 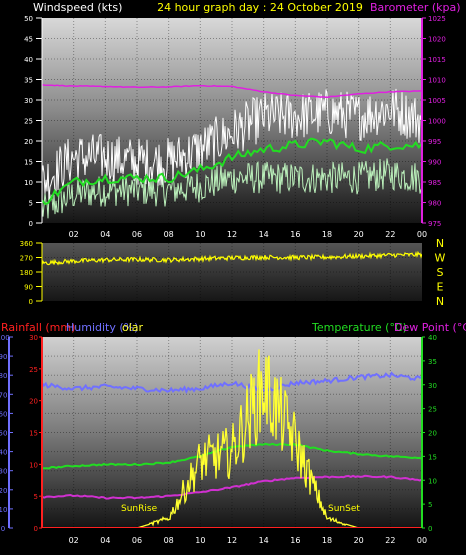 I want to click on climate-x-tick-label: 08, so click(x=169, y=540).